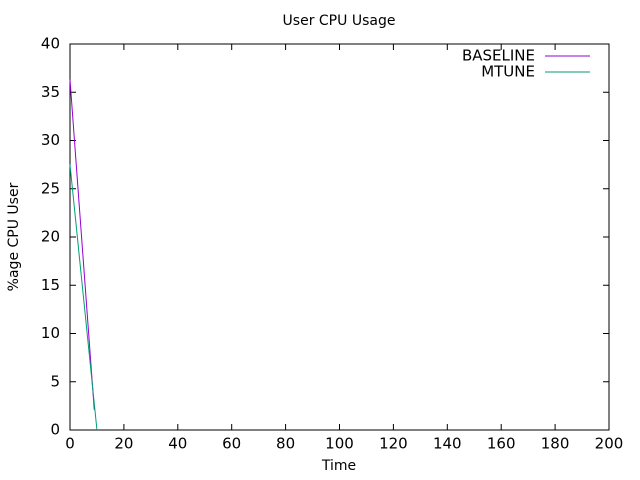 The height and width of the screenshot is (480, 640). What do you see at coordinates (50, 44) in the screenshot?
I see `y-tick-label: 40` at bounding box center [50, 44].